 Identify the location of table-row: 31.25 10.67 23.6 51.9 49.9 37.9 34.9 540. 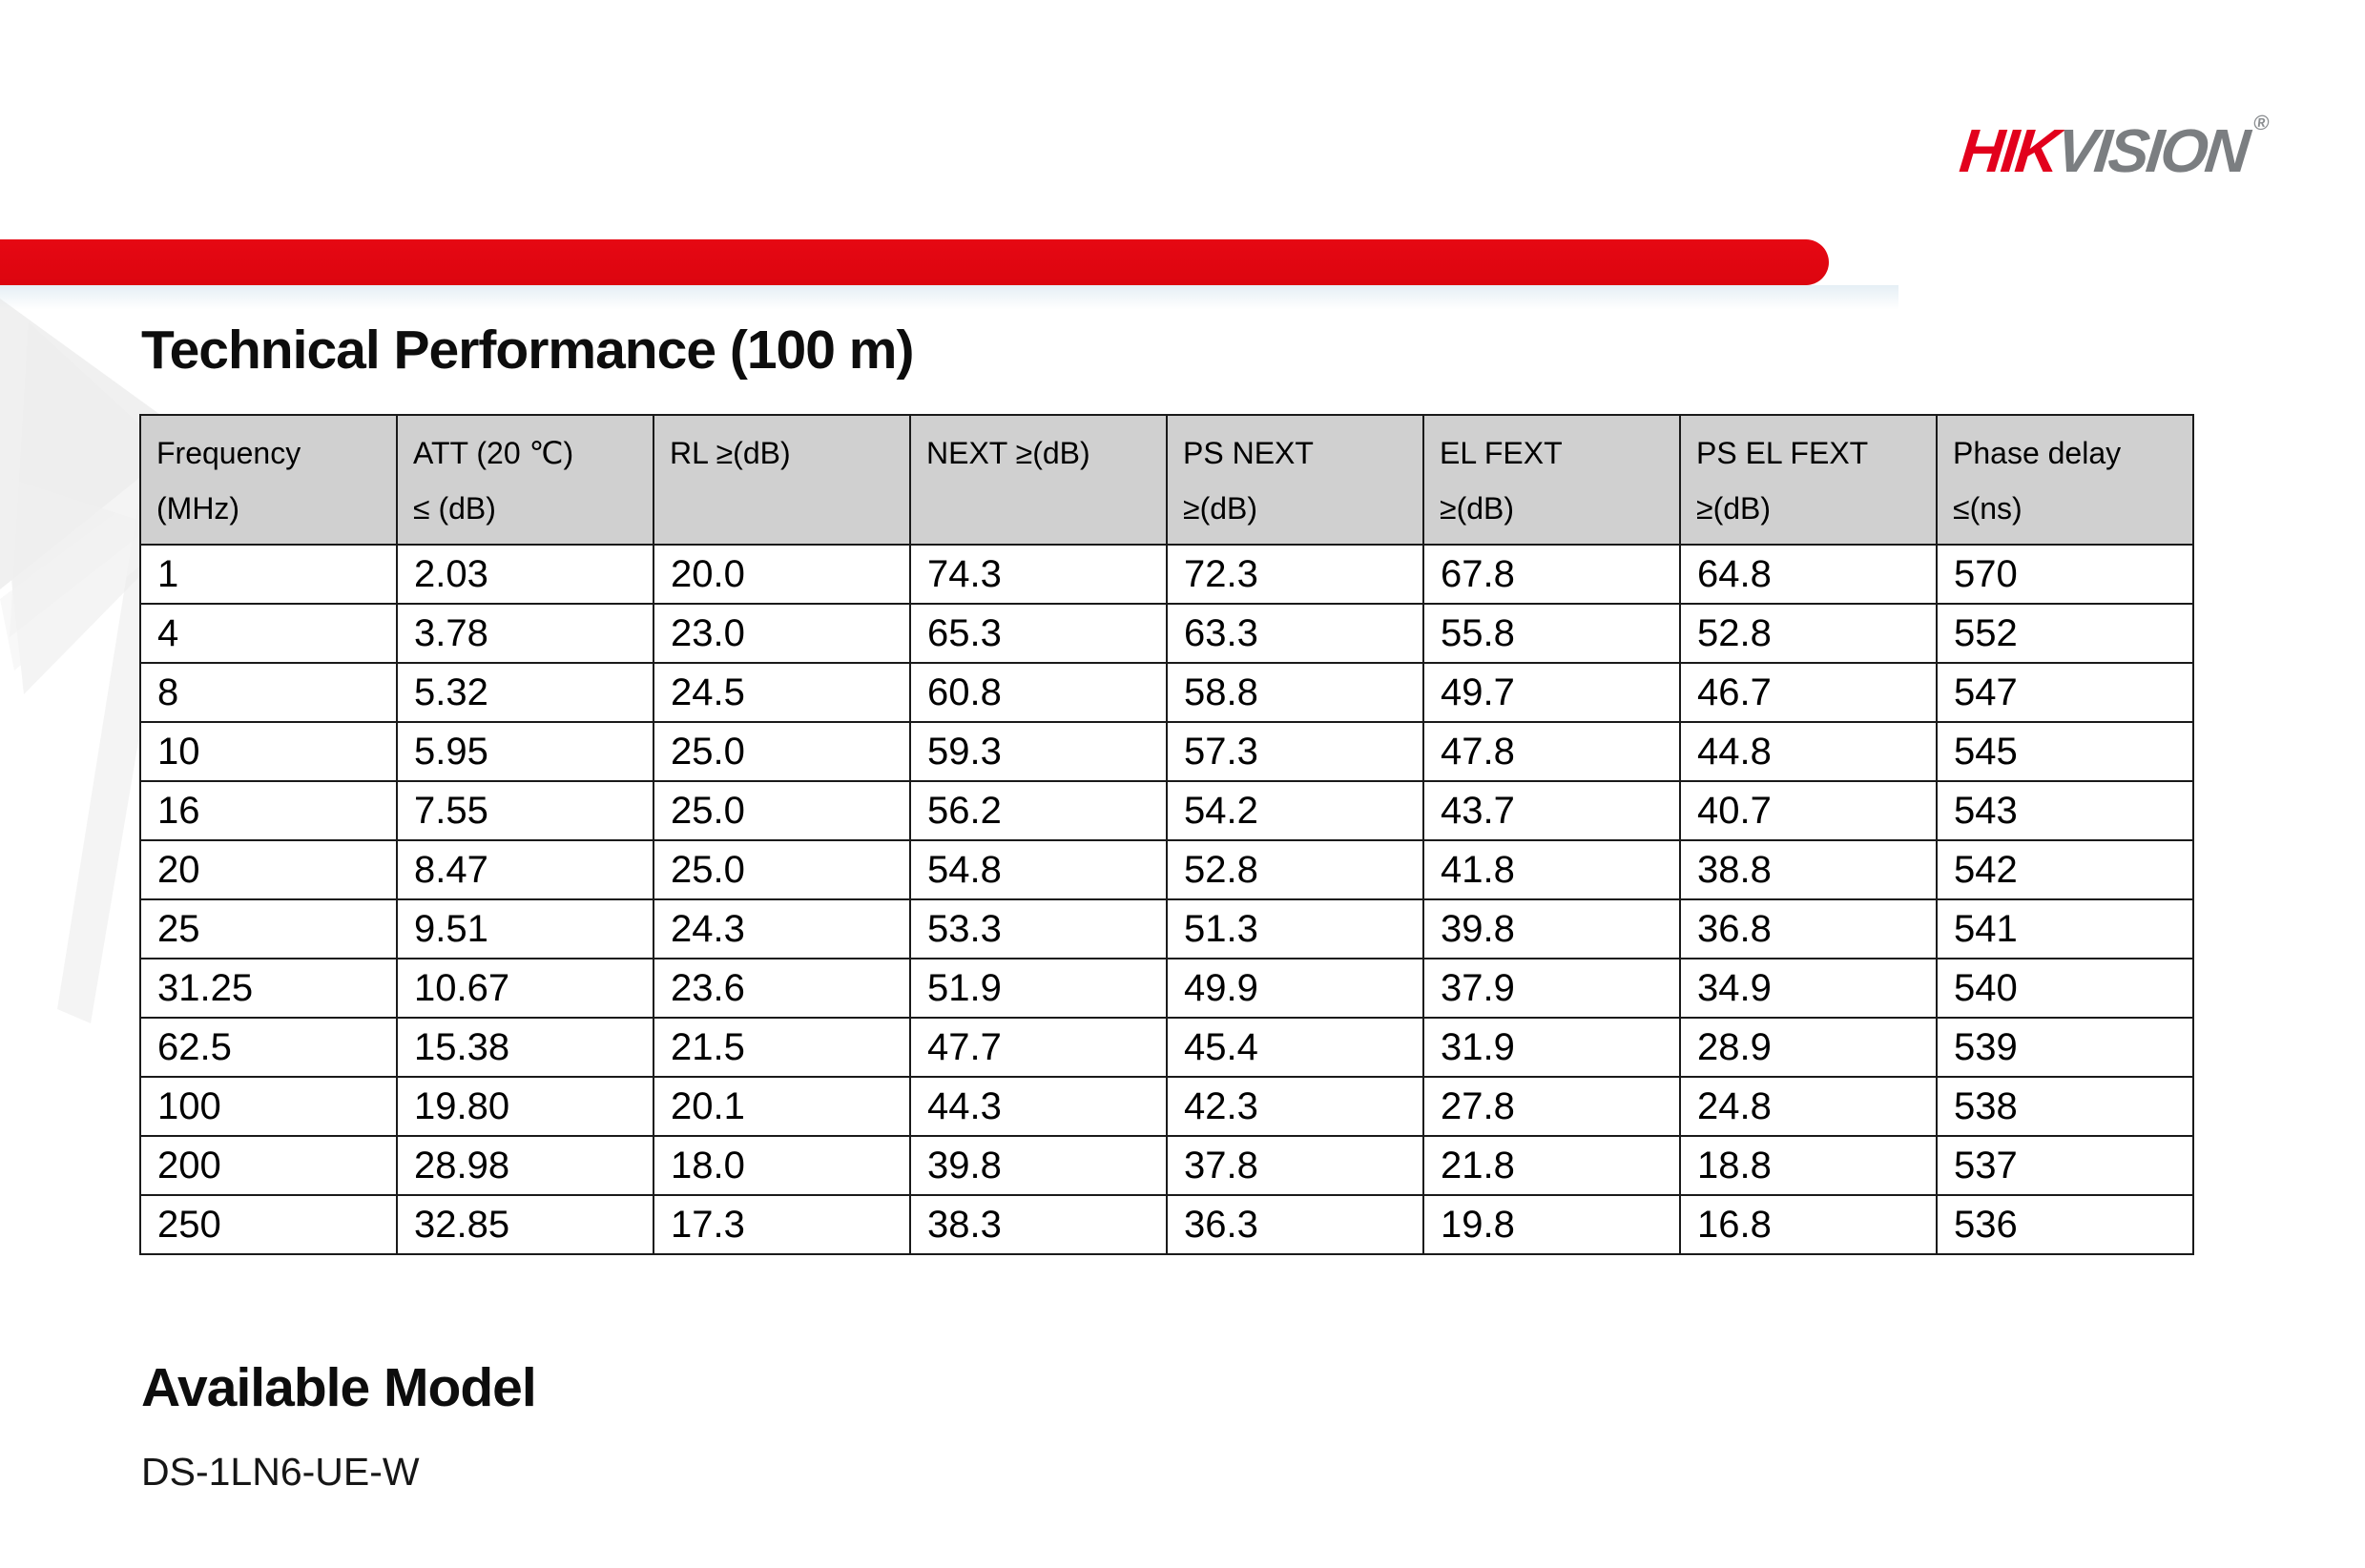
(1166, 989).